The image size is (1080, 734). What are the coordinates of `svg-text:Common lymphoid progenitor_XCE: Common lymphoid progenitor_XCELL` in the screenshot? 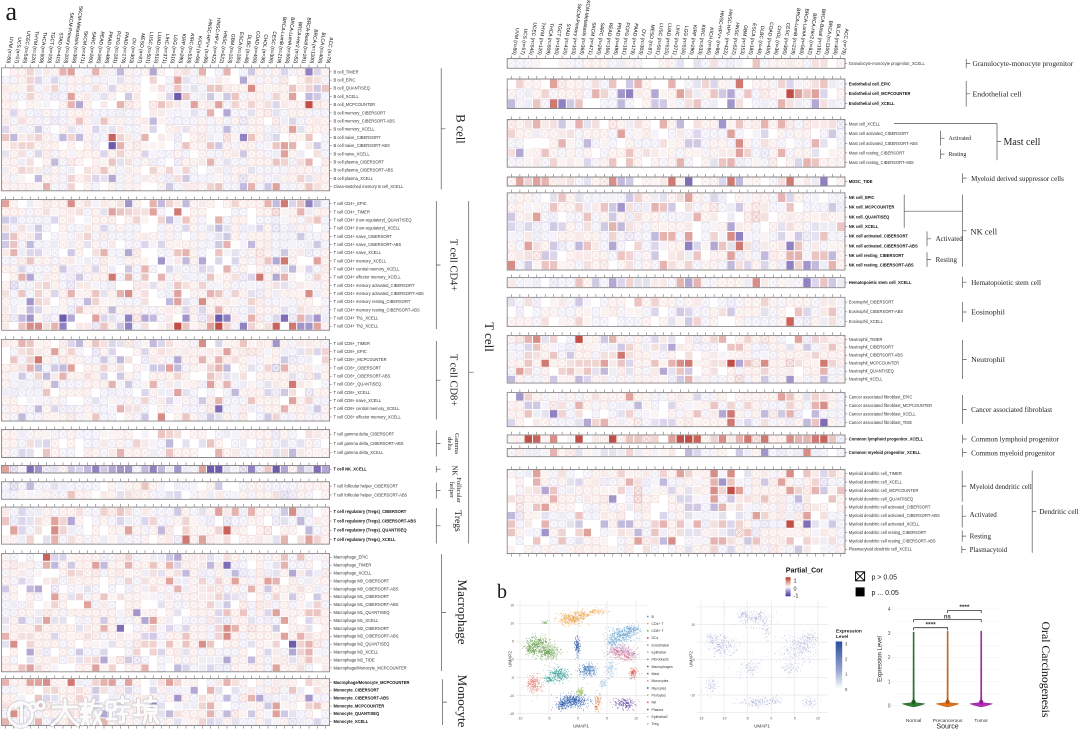 It's located at (886, 438).